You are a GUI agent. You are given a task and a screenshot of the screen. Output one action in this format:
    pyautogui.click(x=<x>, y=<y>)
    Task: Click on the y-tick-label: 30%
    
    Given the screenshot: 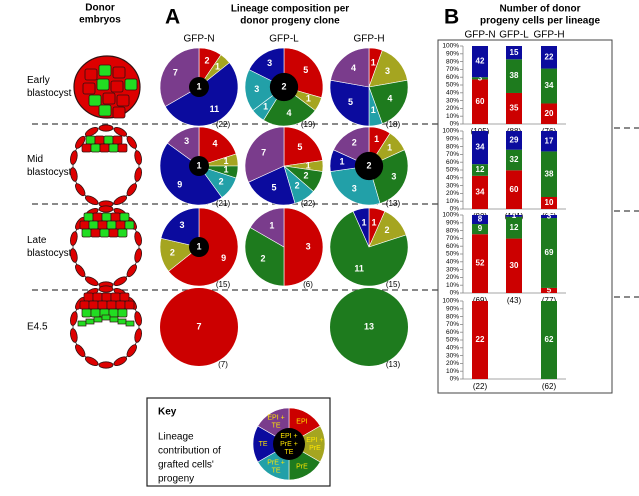 What is the action you would take?
    pyautogui.click(x=452, y=100)
    